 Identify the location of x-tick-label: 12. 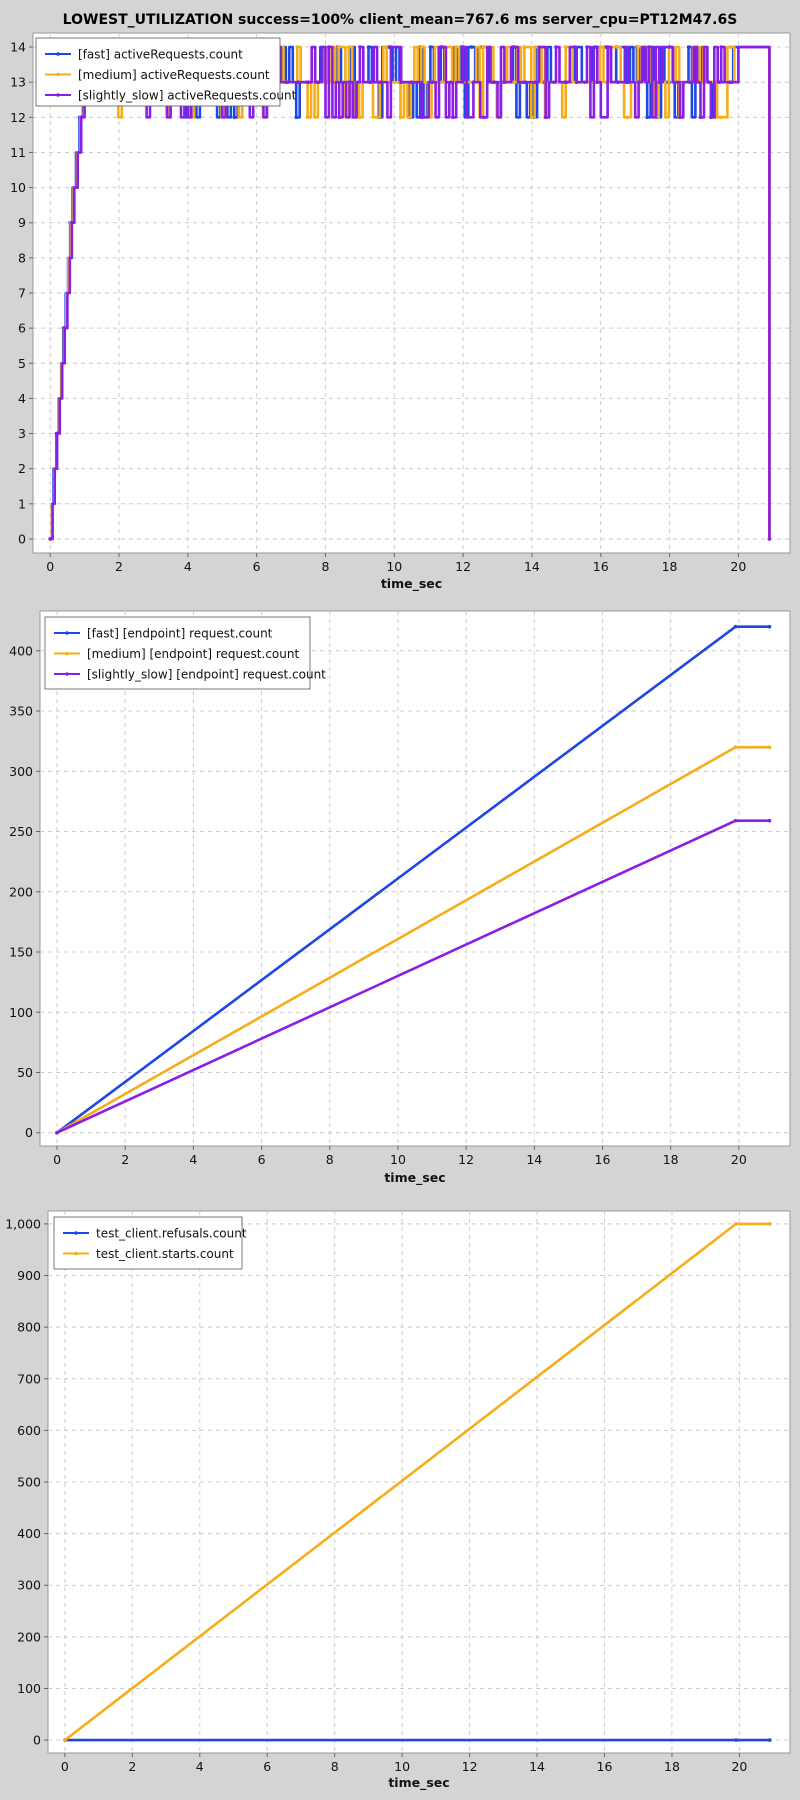
(470, 1766).